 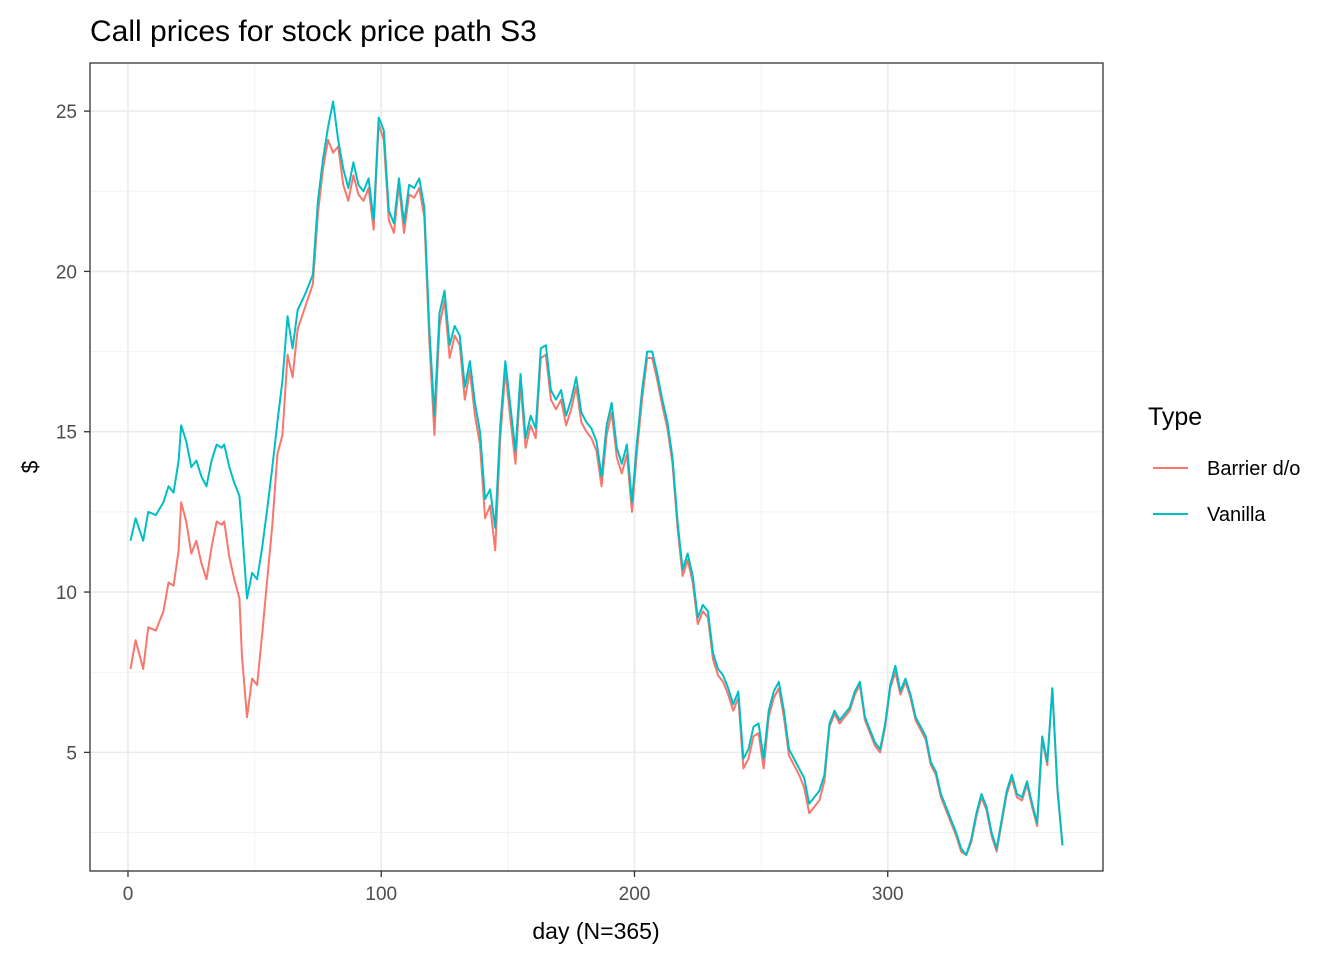 I want to click on x-tick-label: 100, so click(x=381, y=894).